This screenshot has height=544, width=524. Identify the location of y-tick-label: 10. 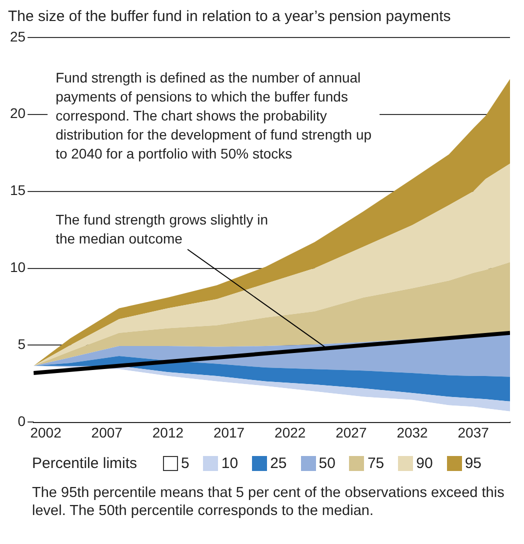
(18, 267).